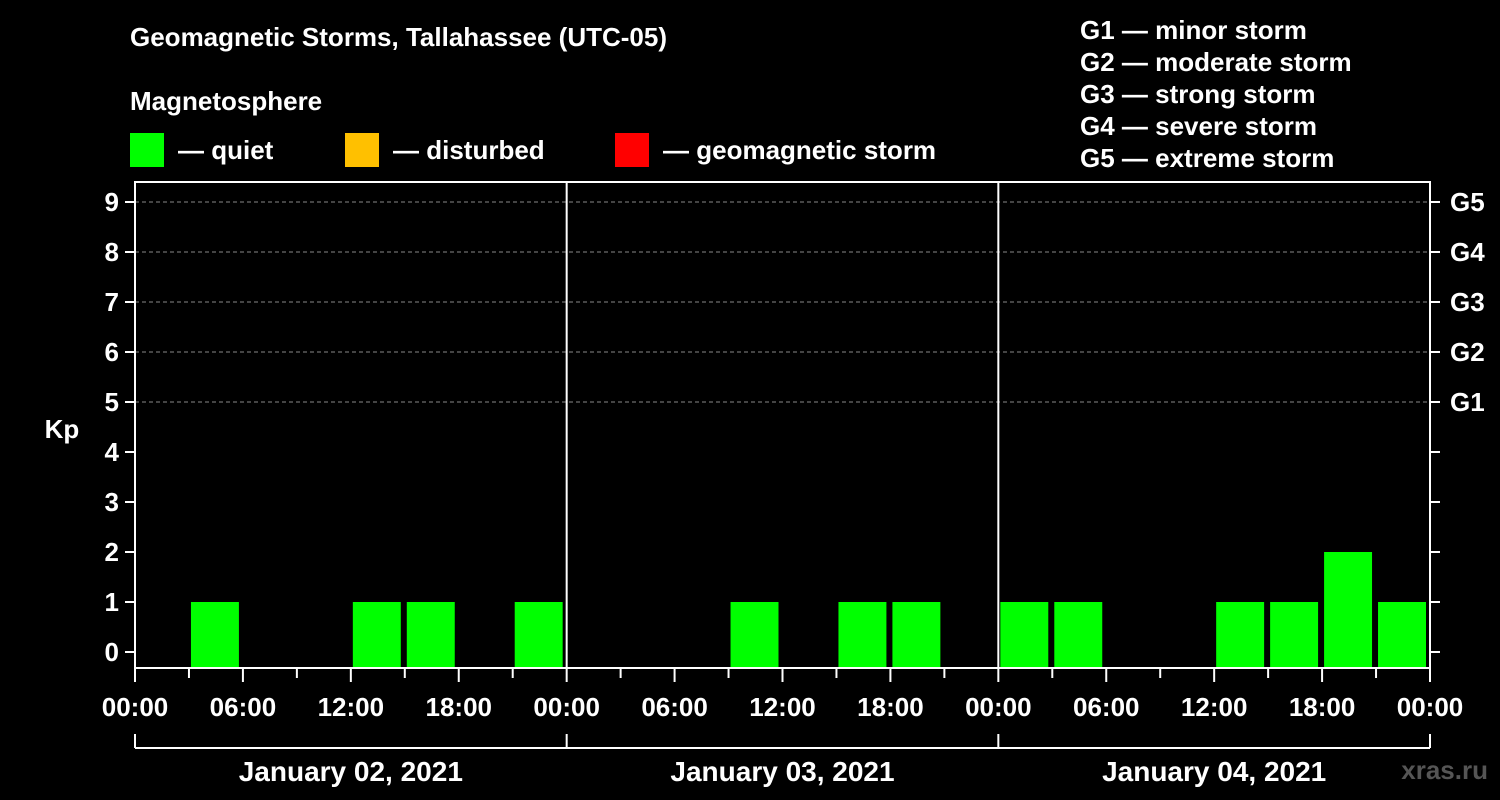  I want to click on y-tick-label: 2, so click(112, 552).